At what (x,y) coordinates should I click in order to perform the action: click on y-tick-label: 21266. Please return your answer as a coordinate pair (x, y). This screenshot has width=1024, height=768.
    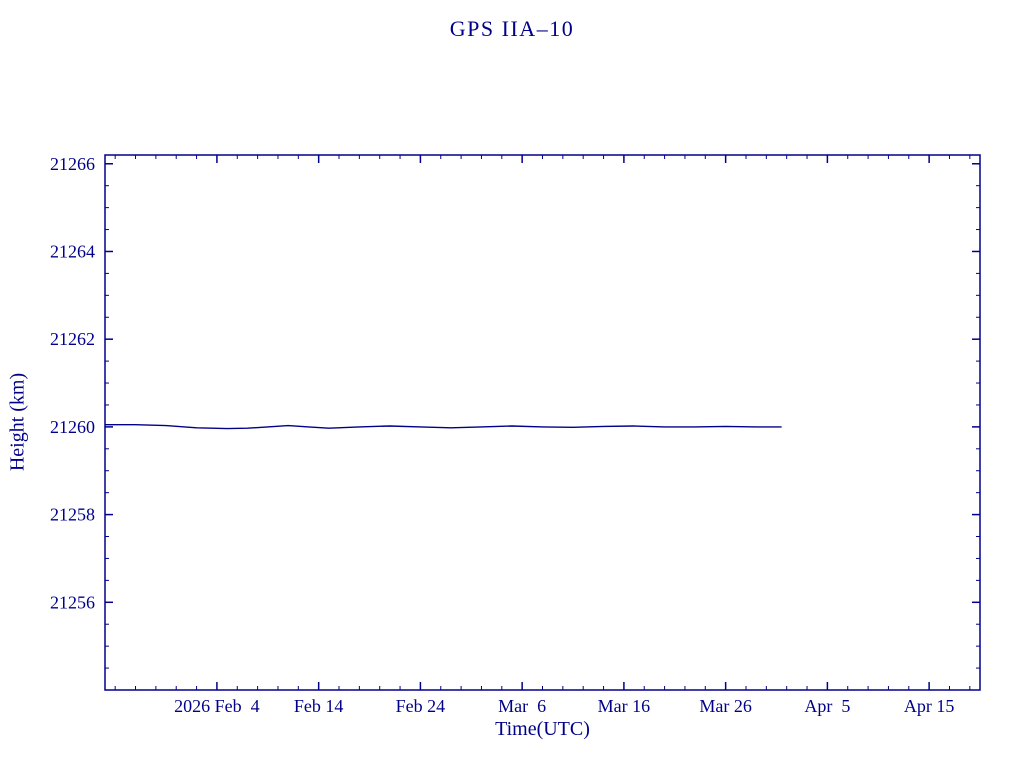
    Looking at the image, I should click on (72, 164).